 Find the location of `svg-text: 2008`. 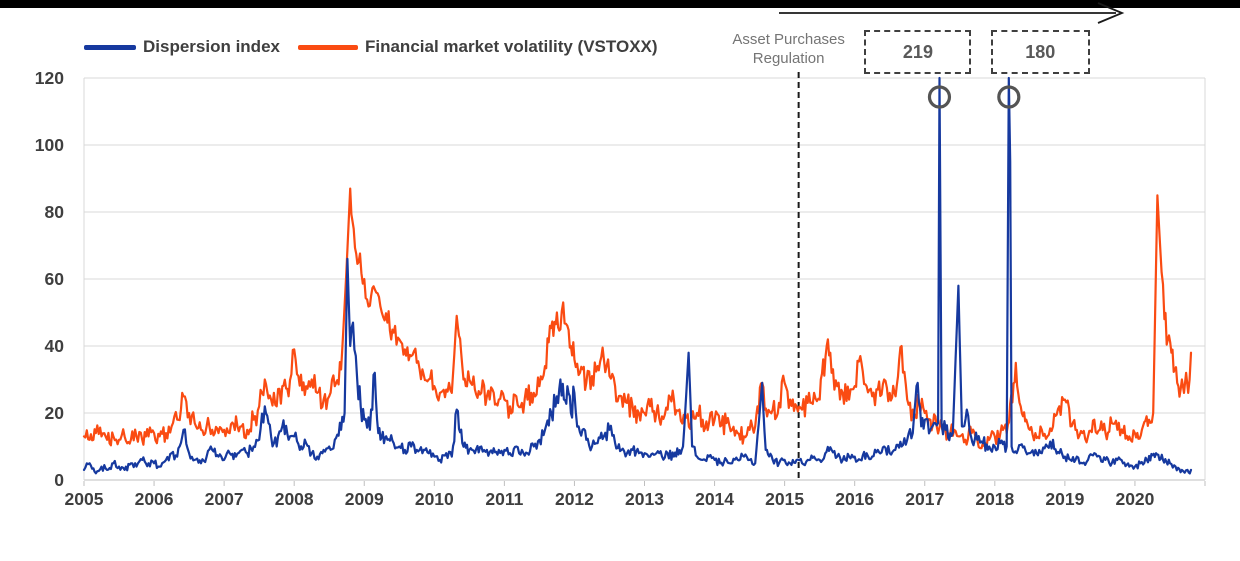

svg-text: 2008 is located at coordinates (294, 499).